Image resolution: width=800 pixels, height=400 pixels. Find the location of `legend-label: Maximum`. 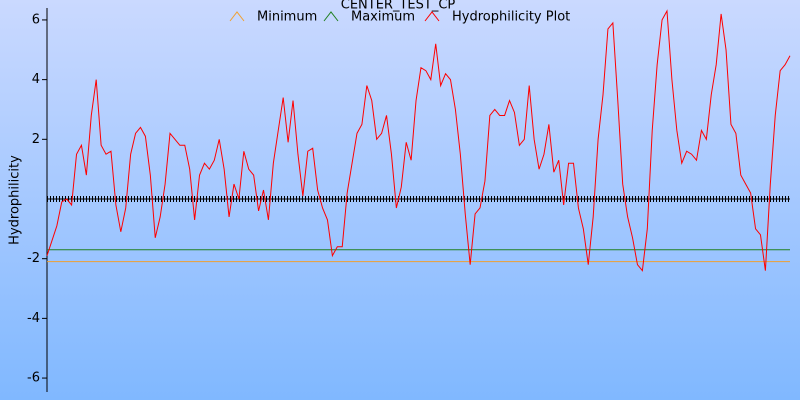

legend-label: Maximum is located at coordinates (383, 17).